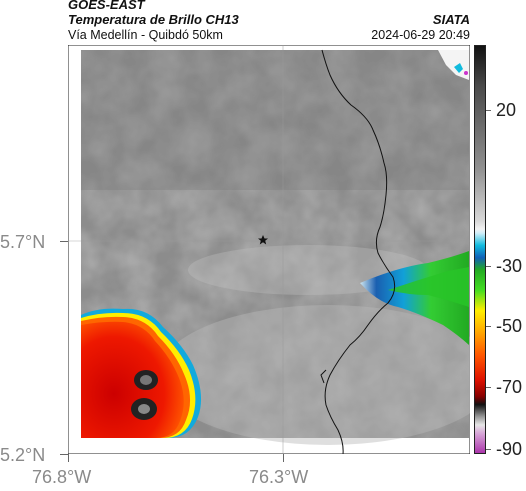  What do you see at coordinates (358, 251) in the screenshot?
I see `department-border` at bounding box center [358, 251].